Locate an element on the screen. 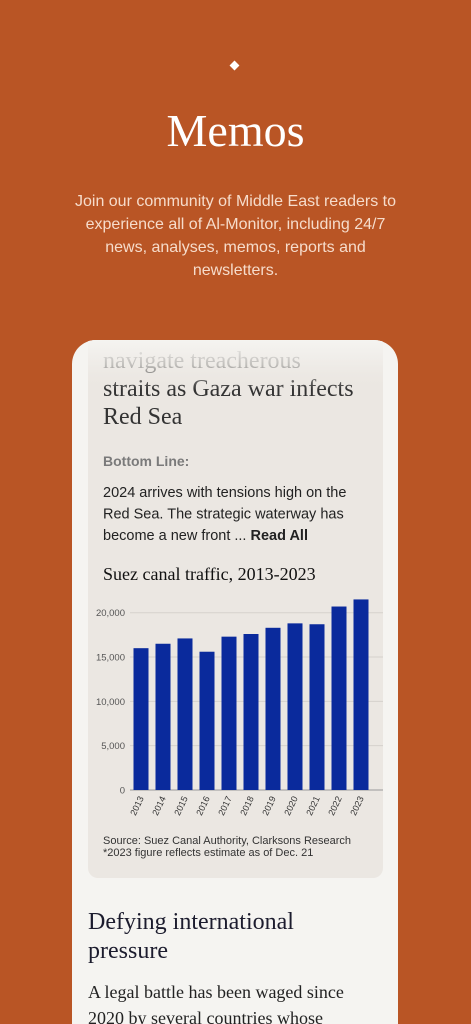  y-tick-label: 0 is located at coordinates (122, 791).